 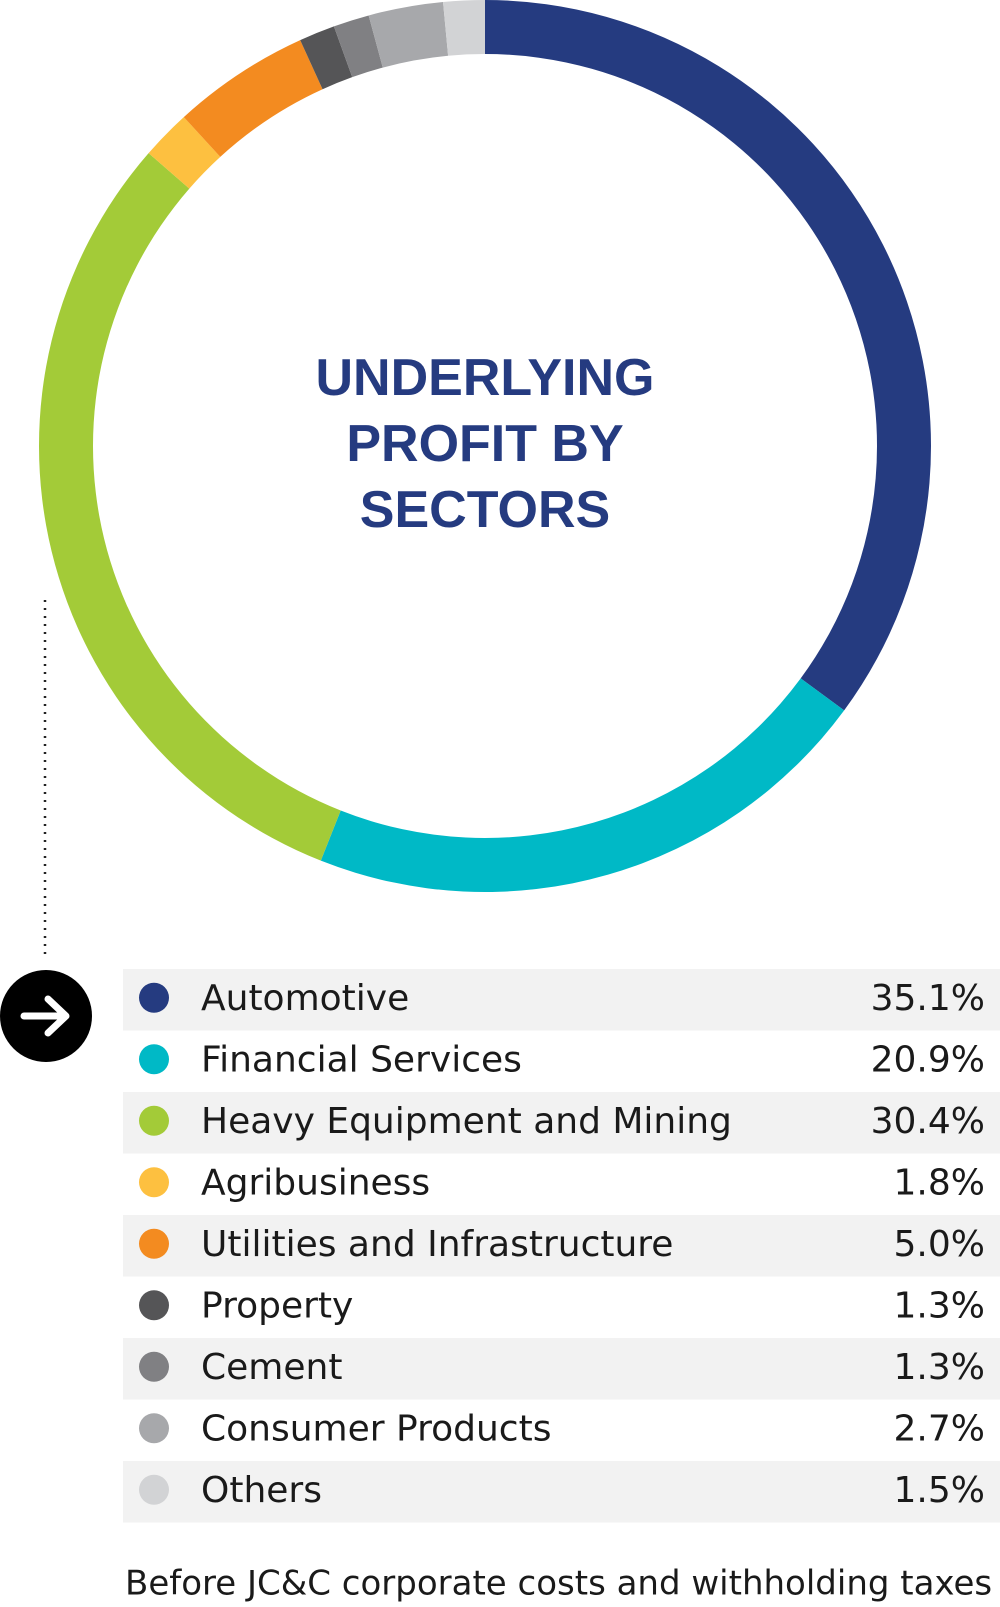 I want to click on legend-label: Heavy Equipment and Mining, so click(x=466, y=1121).